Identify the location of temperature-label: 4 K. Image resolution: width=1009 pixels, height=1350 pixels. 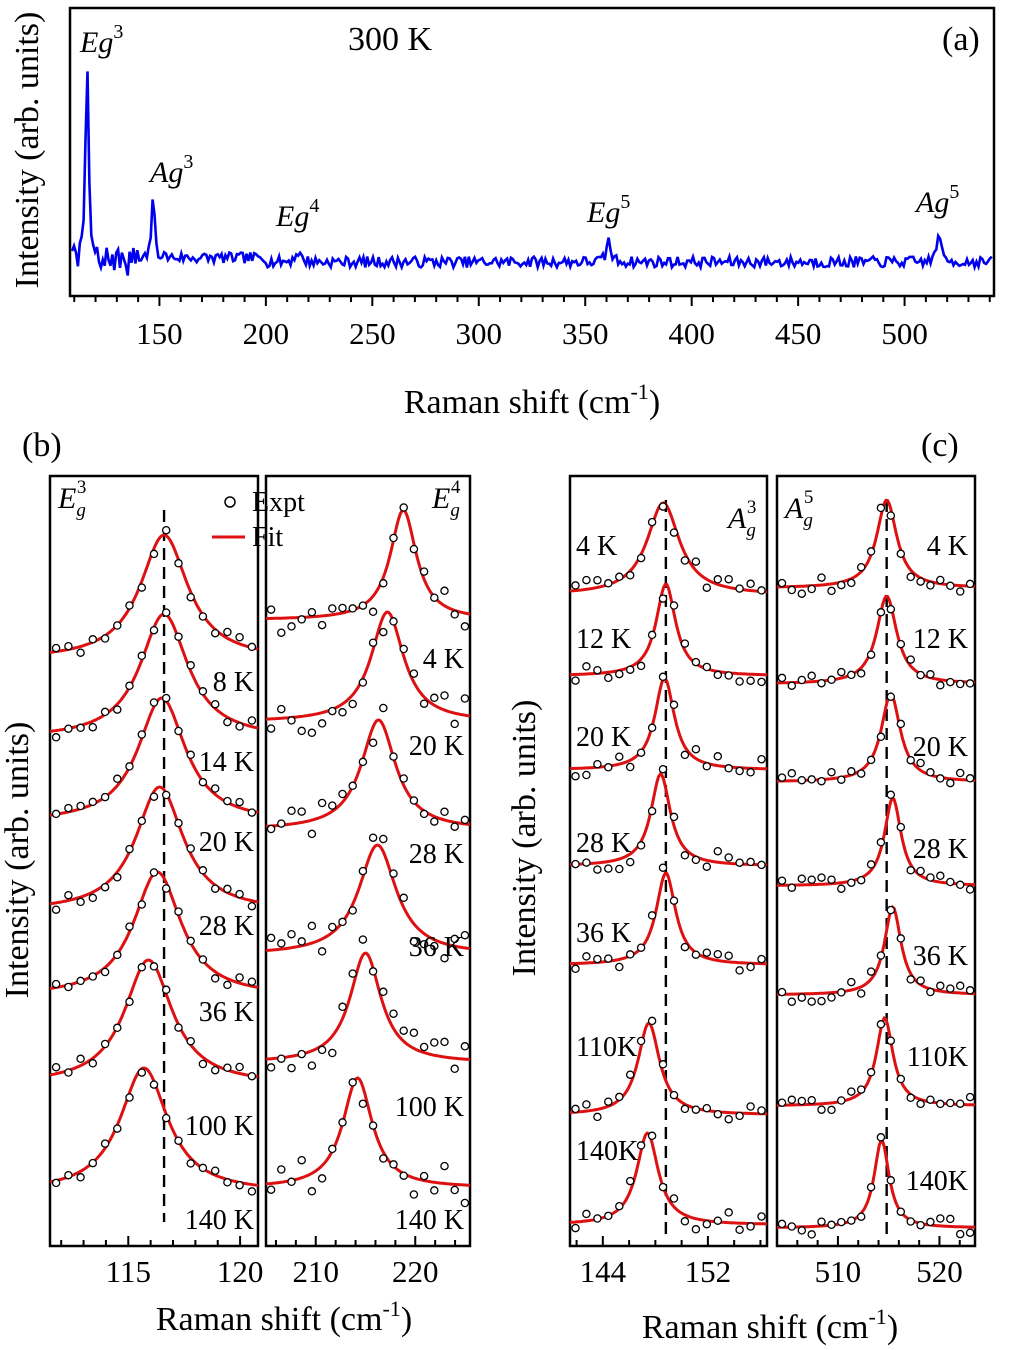
(443, 659).